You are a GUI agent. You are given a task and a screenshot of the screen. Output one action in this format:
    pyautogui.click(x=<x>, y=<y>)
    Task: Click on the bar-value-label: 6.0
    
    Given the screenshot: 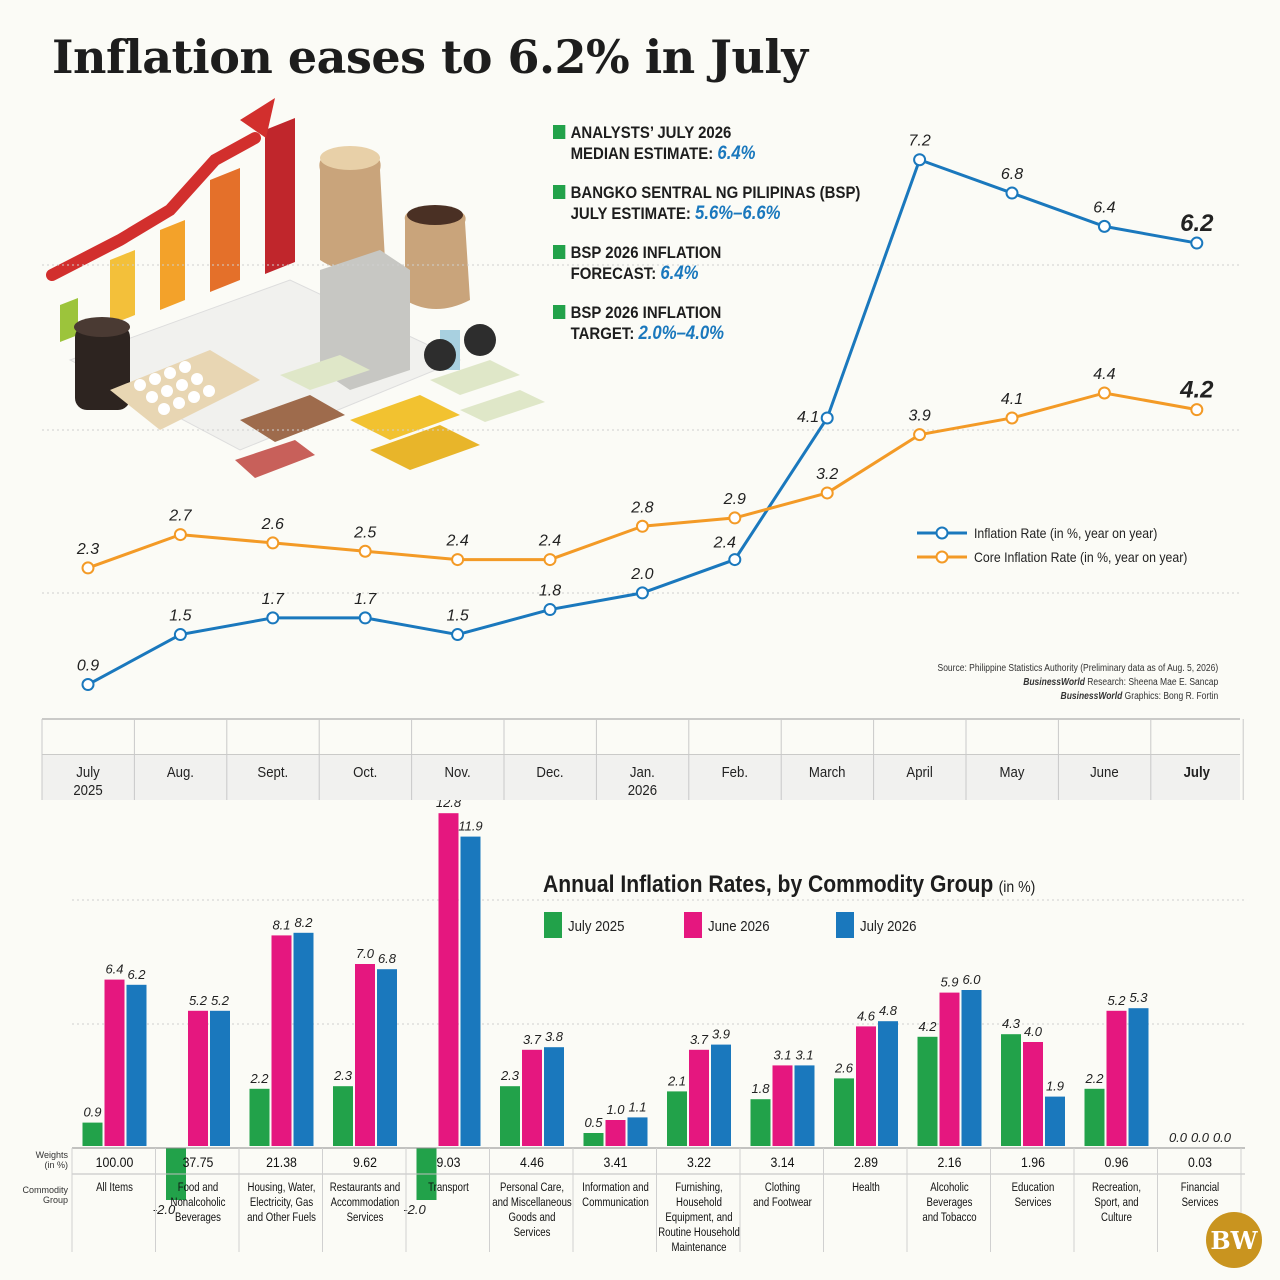 What is the action you would take?
    pyautogui.click(x=971, y=979)
    